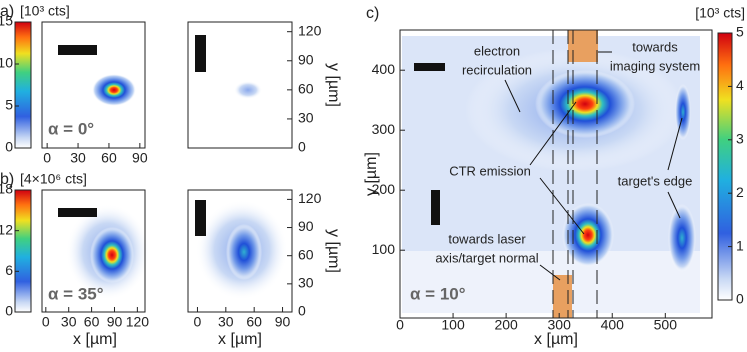  What do you see at coordinates (138, 322) in the screenshot?
I see `x-tick-label: 120` at bounding box center [138, 322].